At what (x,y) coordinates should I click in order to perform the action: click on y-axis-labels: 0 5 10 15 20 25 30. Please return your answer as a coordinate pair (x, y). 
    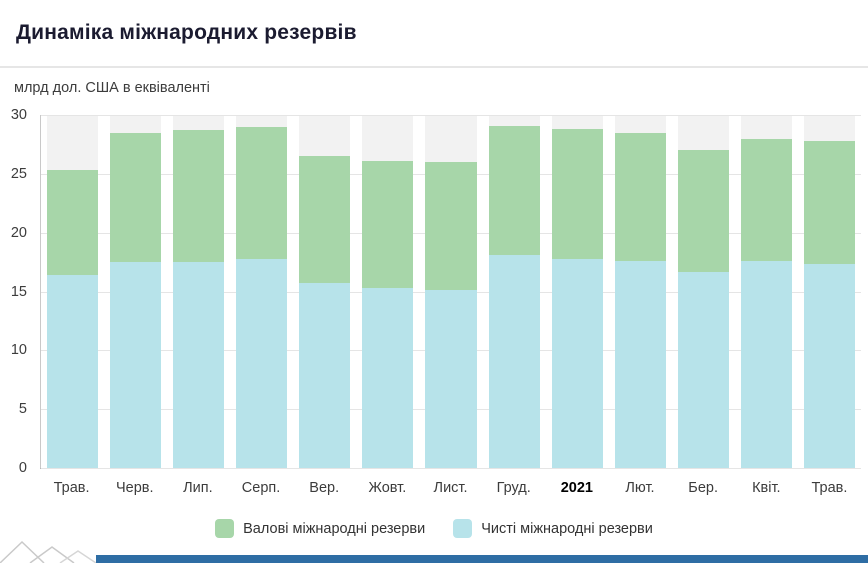
    Looking at the image, I should click on (16, 291).